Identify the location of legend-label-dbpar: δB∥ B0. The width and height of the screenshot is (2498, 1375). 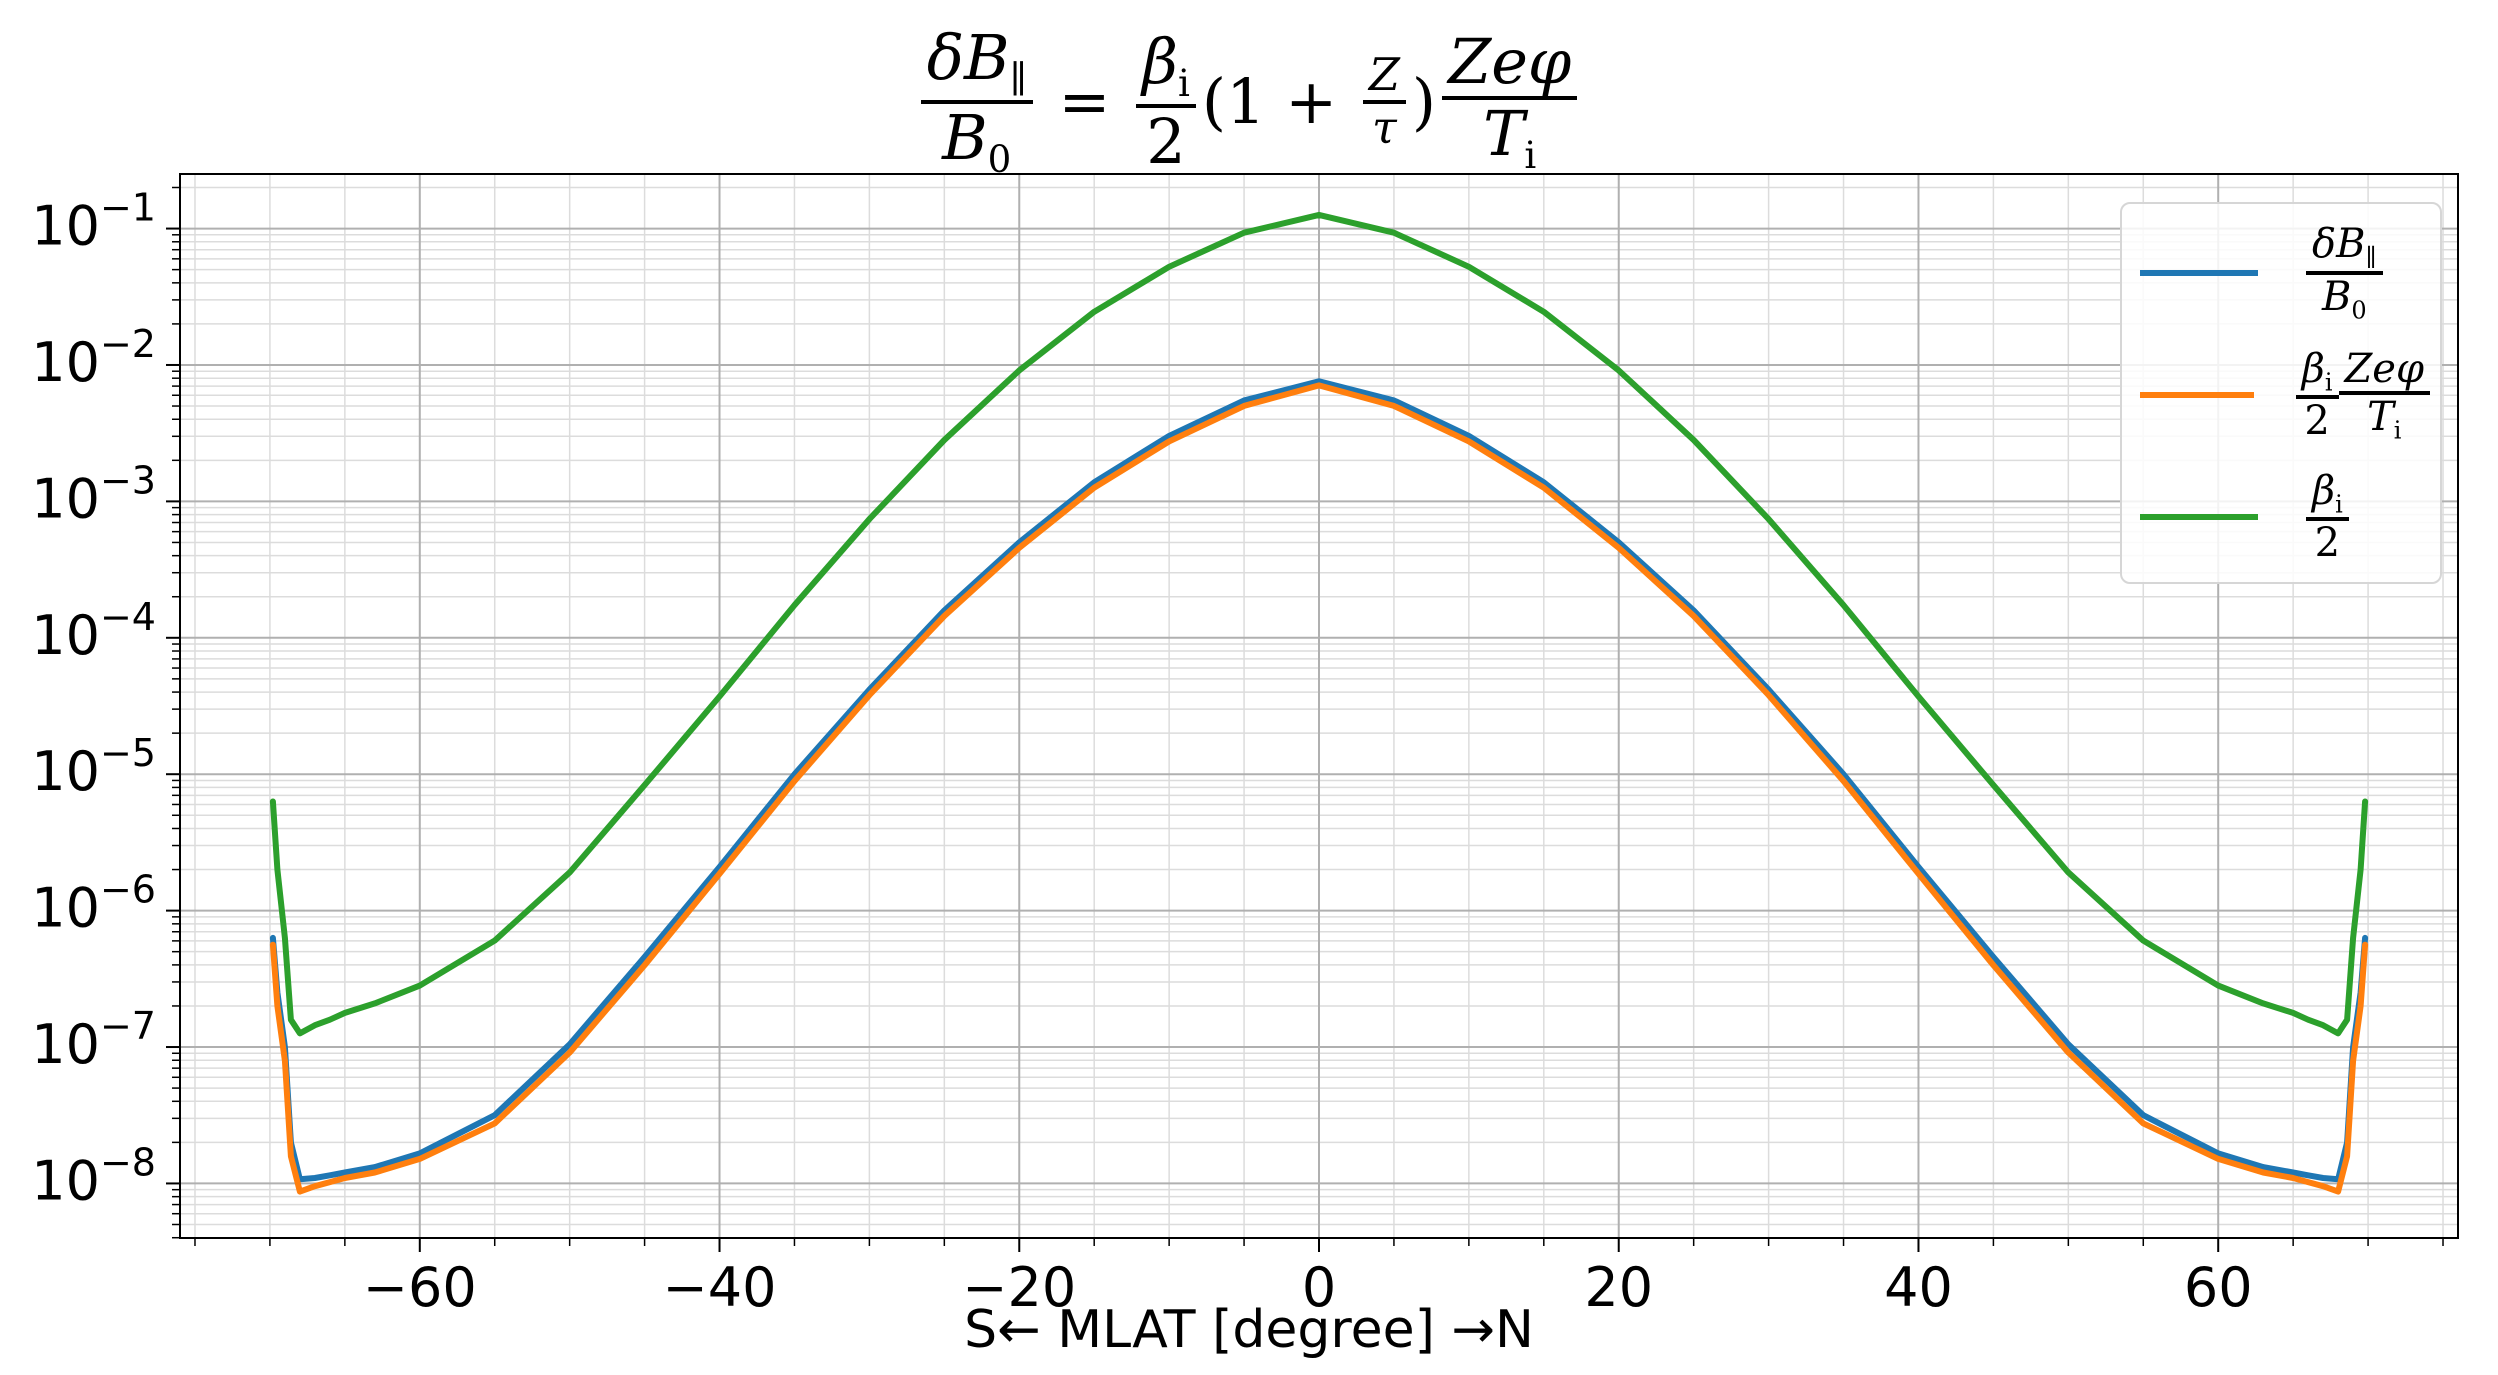
(2344, 273).